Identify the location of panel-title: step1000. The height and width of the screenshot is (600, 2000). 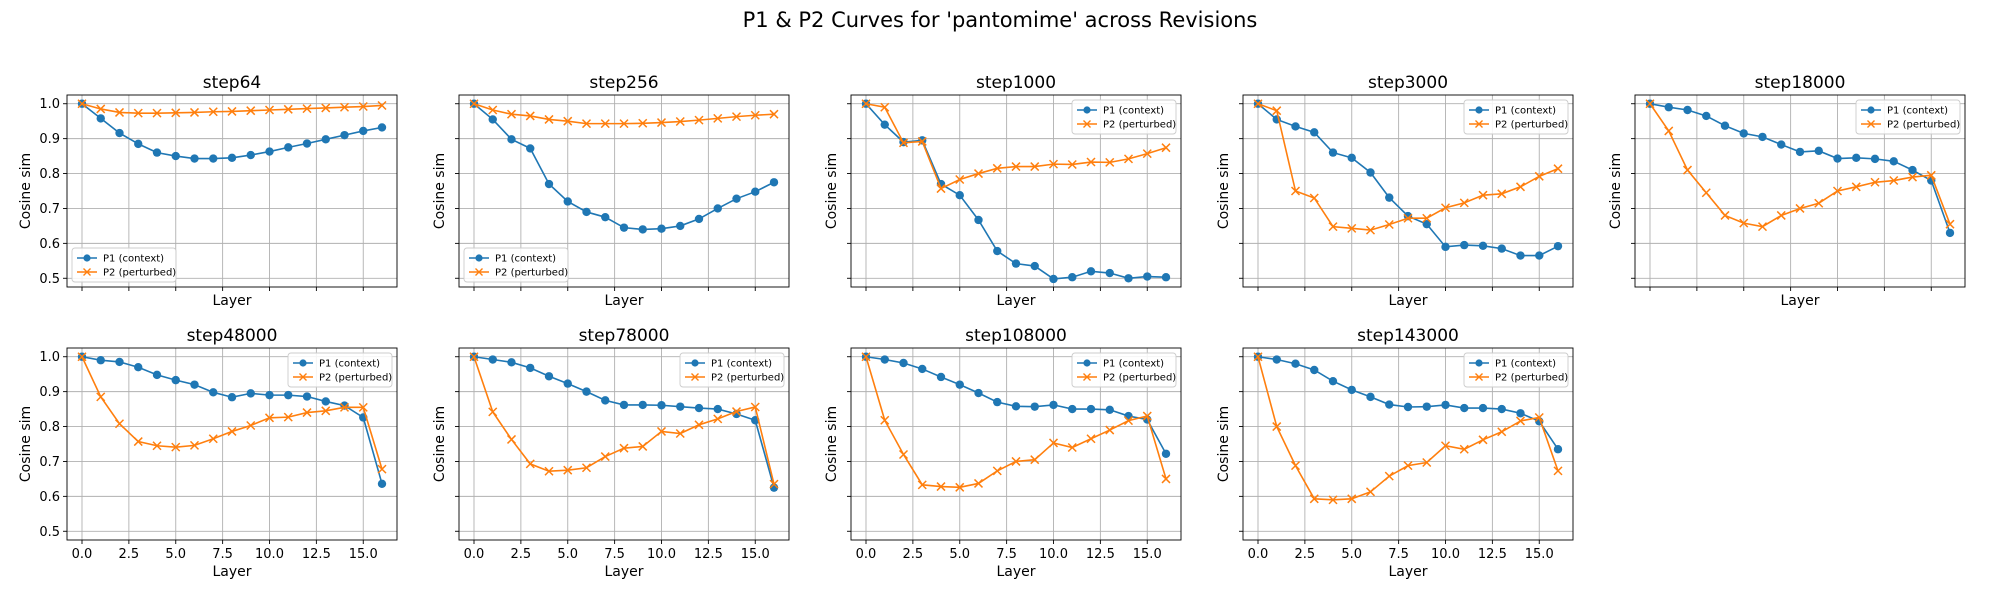
(1016, 83).